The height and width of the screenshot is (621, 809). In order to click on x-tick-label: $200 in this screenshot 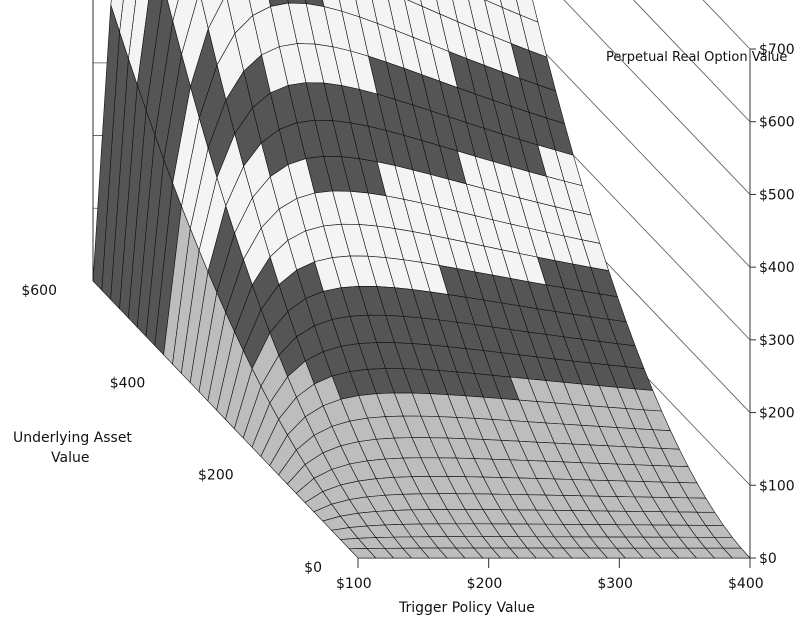, I will do `click(485, 584)`.